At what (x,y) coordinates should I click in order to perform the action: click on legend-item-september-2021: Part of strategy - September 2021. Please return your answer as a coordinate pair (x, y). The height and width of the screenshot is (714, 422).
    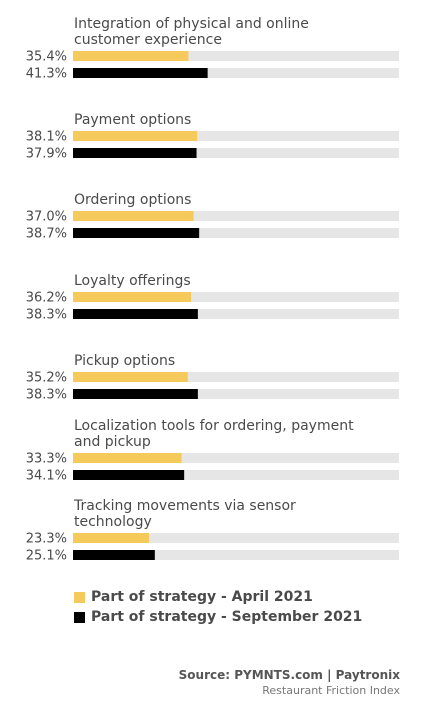
    Looking at the image, I should click on (218, 617).